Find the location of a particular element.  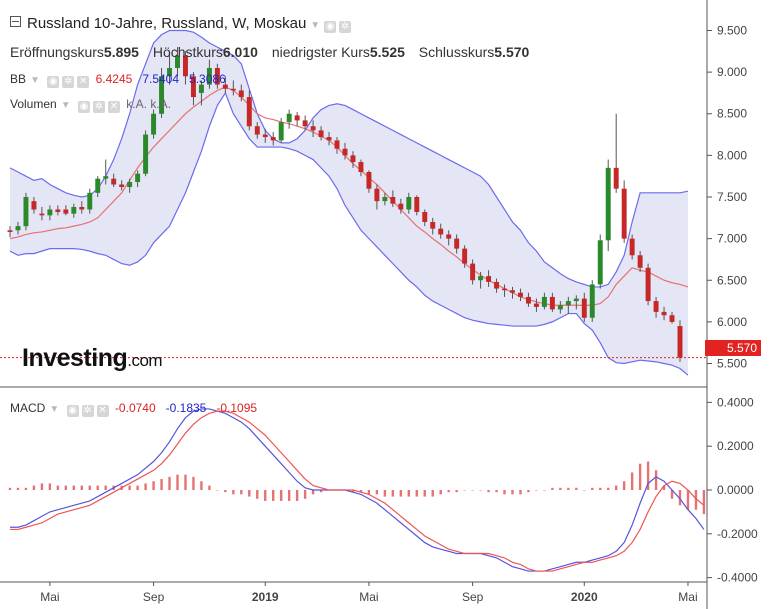

x-tick-label: Sep is located at coordinates (473, 597).